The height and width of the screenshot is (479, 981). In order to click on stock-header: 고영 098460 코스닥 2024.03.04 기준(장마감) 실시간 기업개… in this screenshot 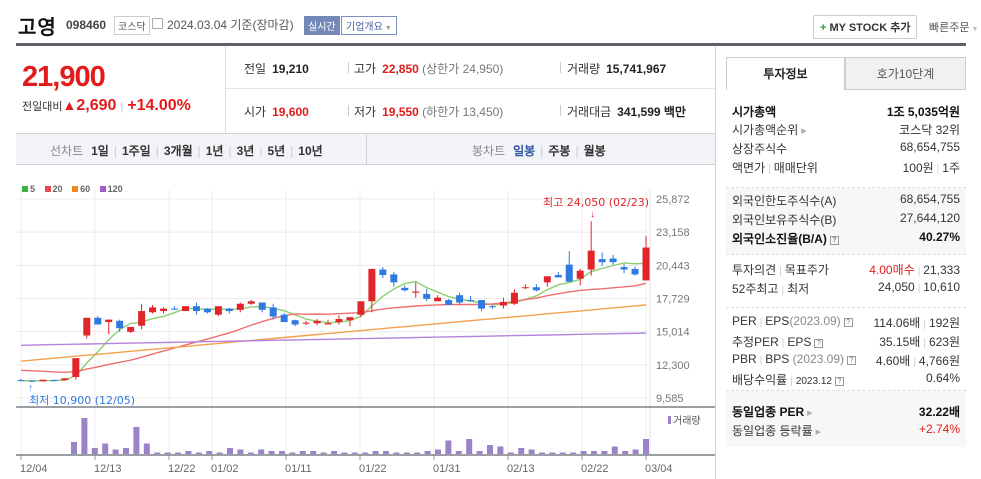, I will do `click(490, 22)`.